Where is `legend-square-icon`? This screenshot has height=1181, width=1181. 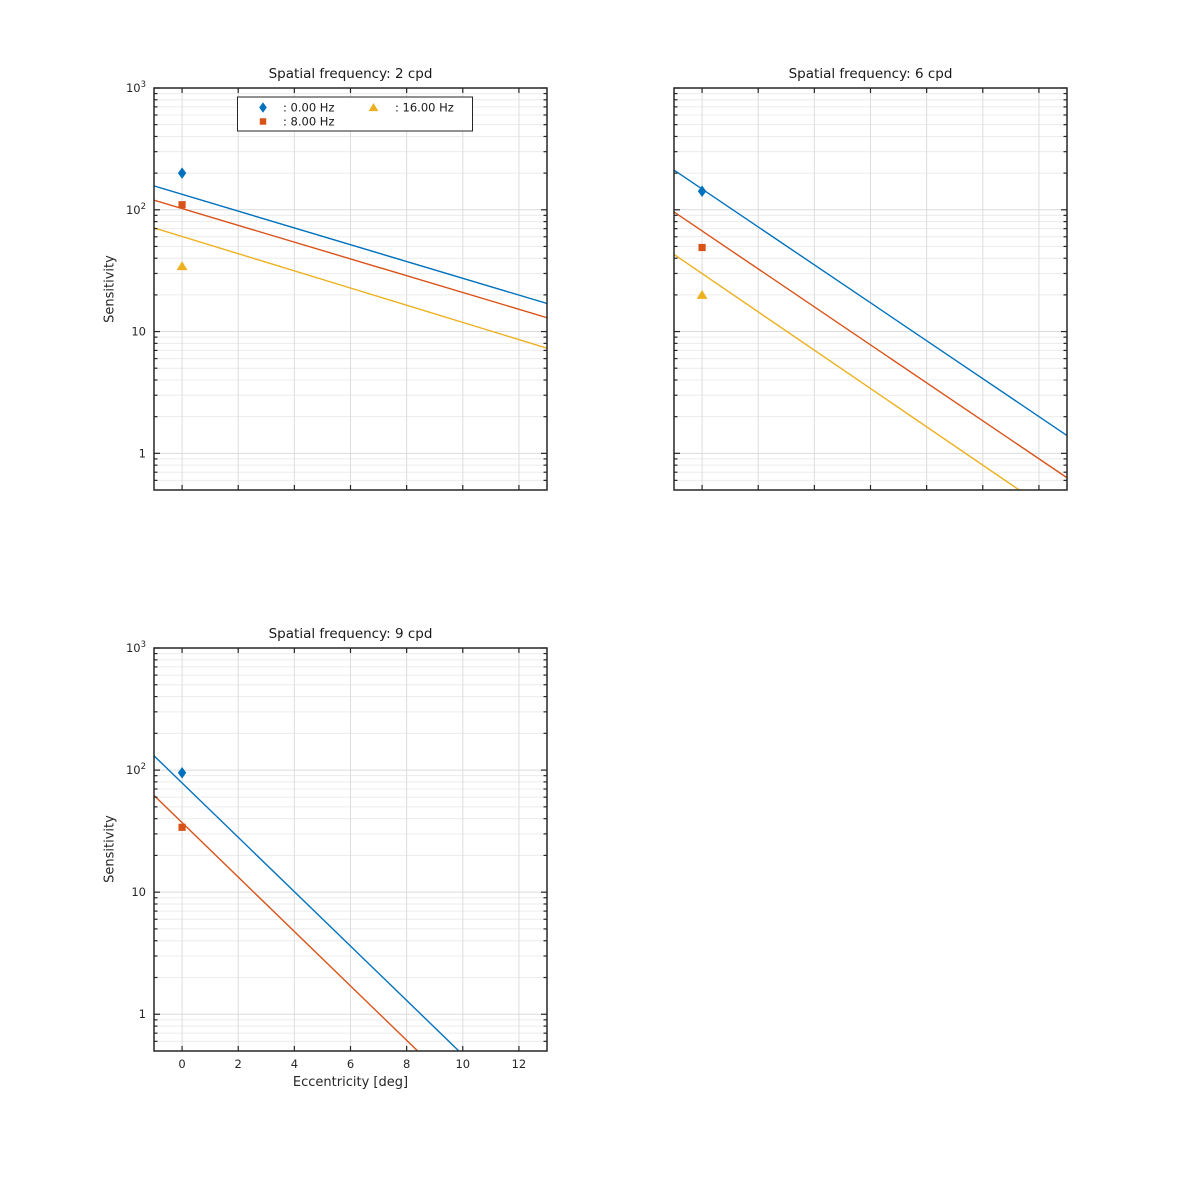
legend-square-icon is located at coordinates (263, 121).